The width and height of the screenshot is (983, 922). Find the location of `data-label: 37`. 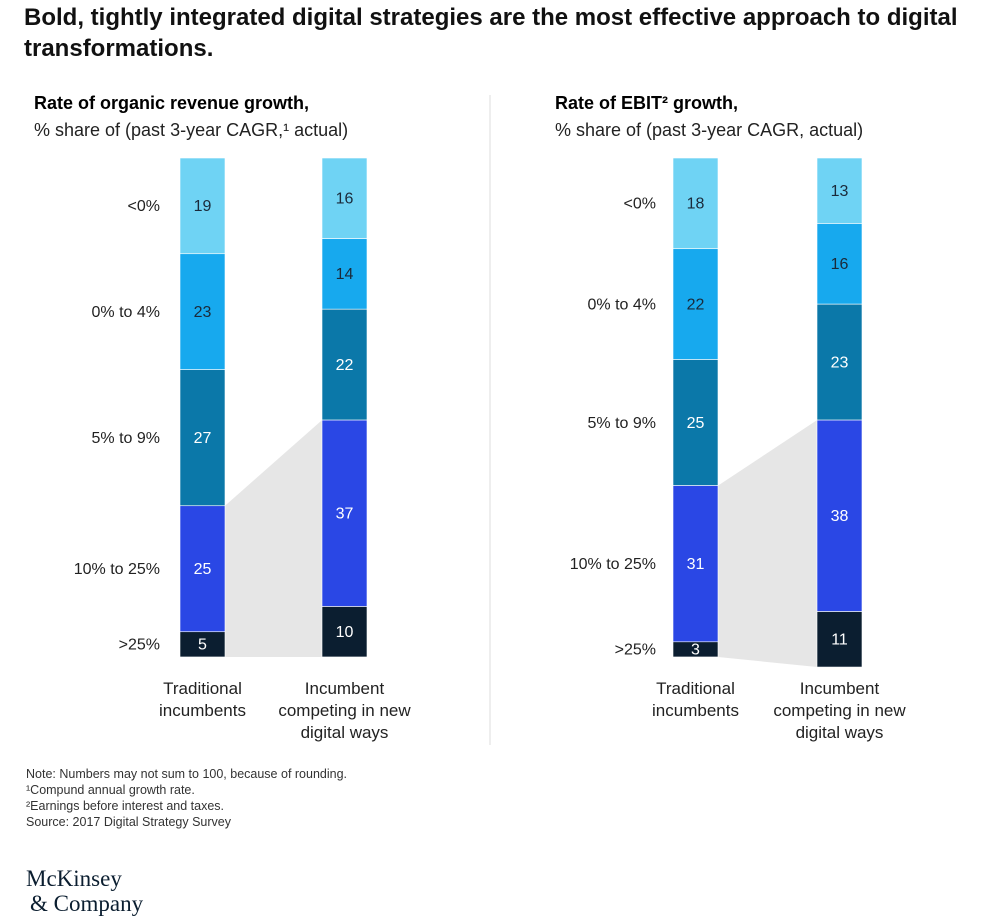

data-label: 37 is located at coordinates (345, 514).